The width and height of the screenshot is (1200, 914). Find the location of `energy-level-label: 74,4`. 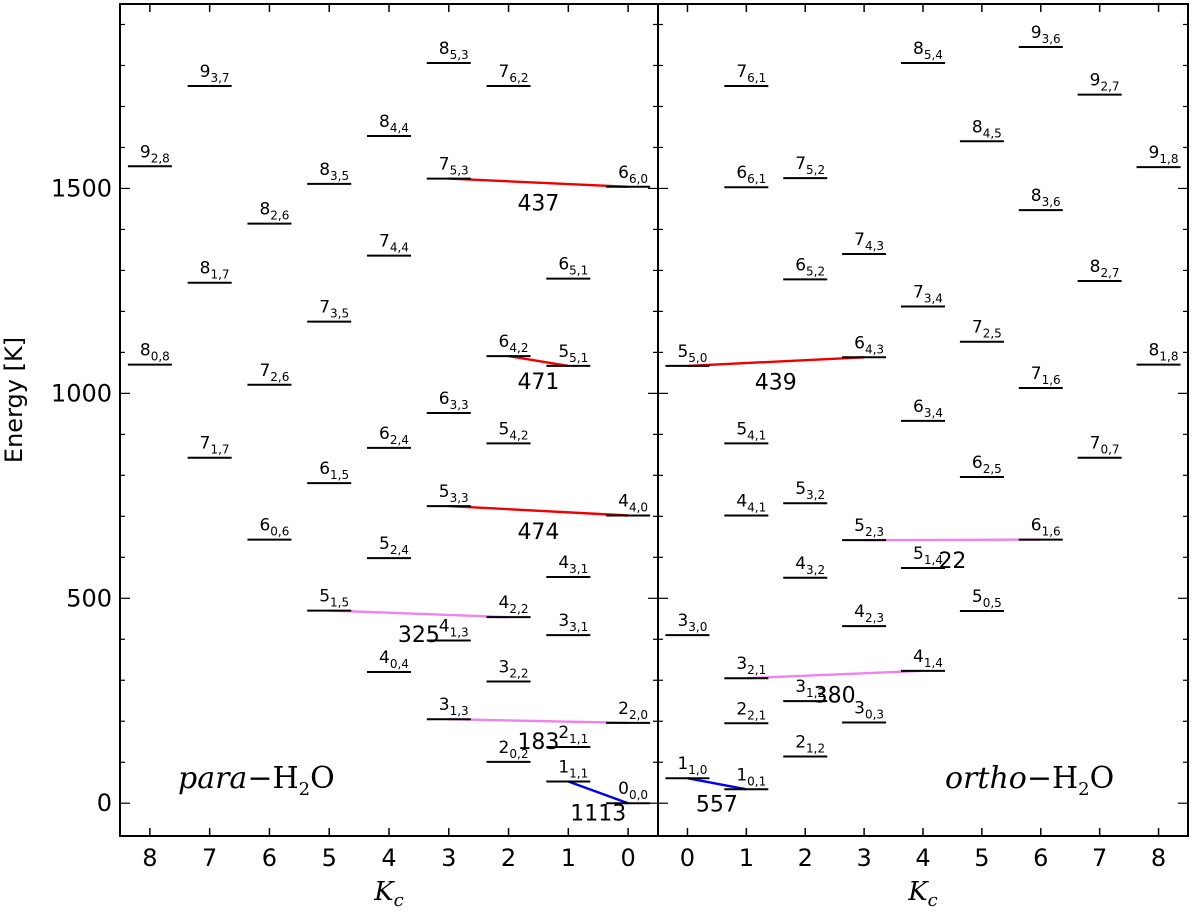

energy-level-label: 74,4 is located at coordinates (394, 243).